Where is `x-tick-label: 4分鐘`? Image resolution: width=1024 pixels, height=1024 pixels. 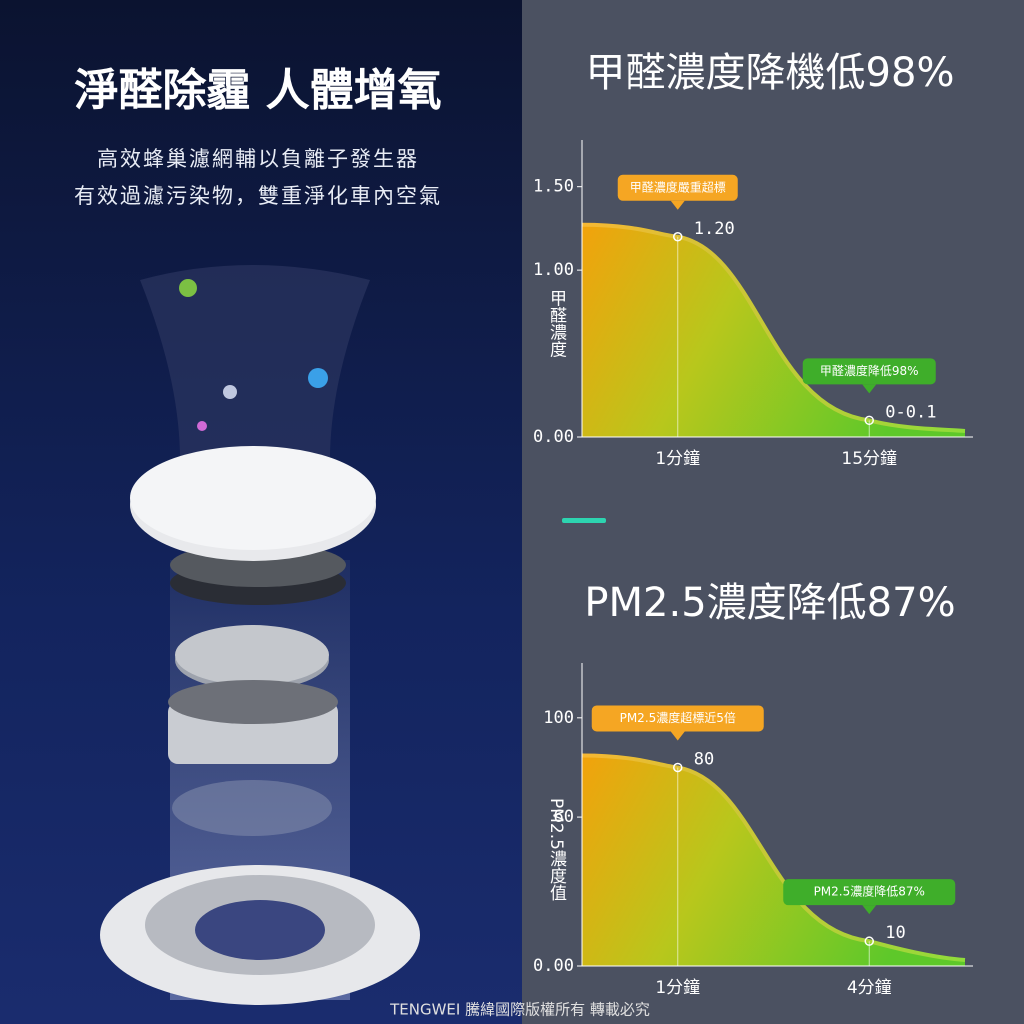
x-tick-label: 4分鐘 is located at coordinates (869, 988).